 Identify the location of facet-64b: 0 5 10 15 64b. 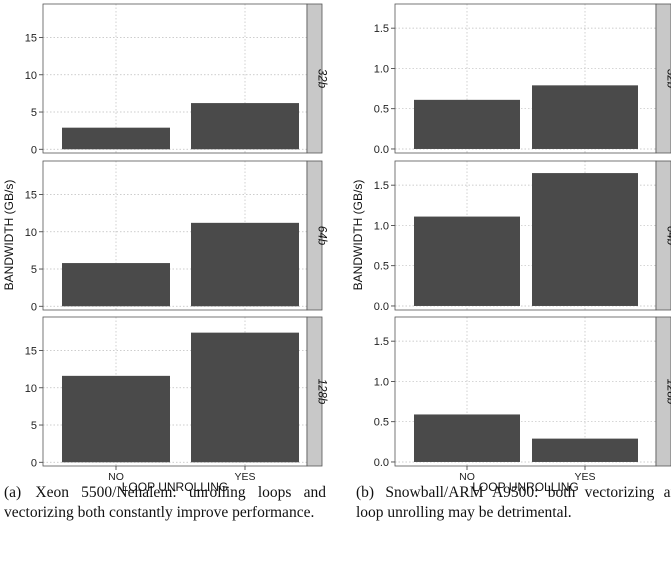
(176, 236).